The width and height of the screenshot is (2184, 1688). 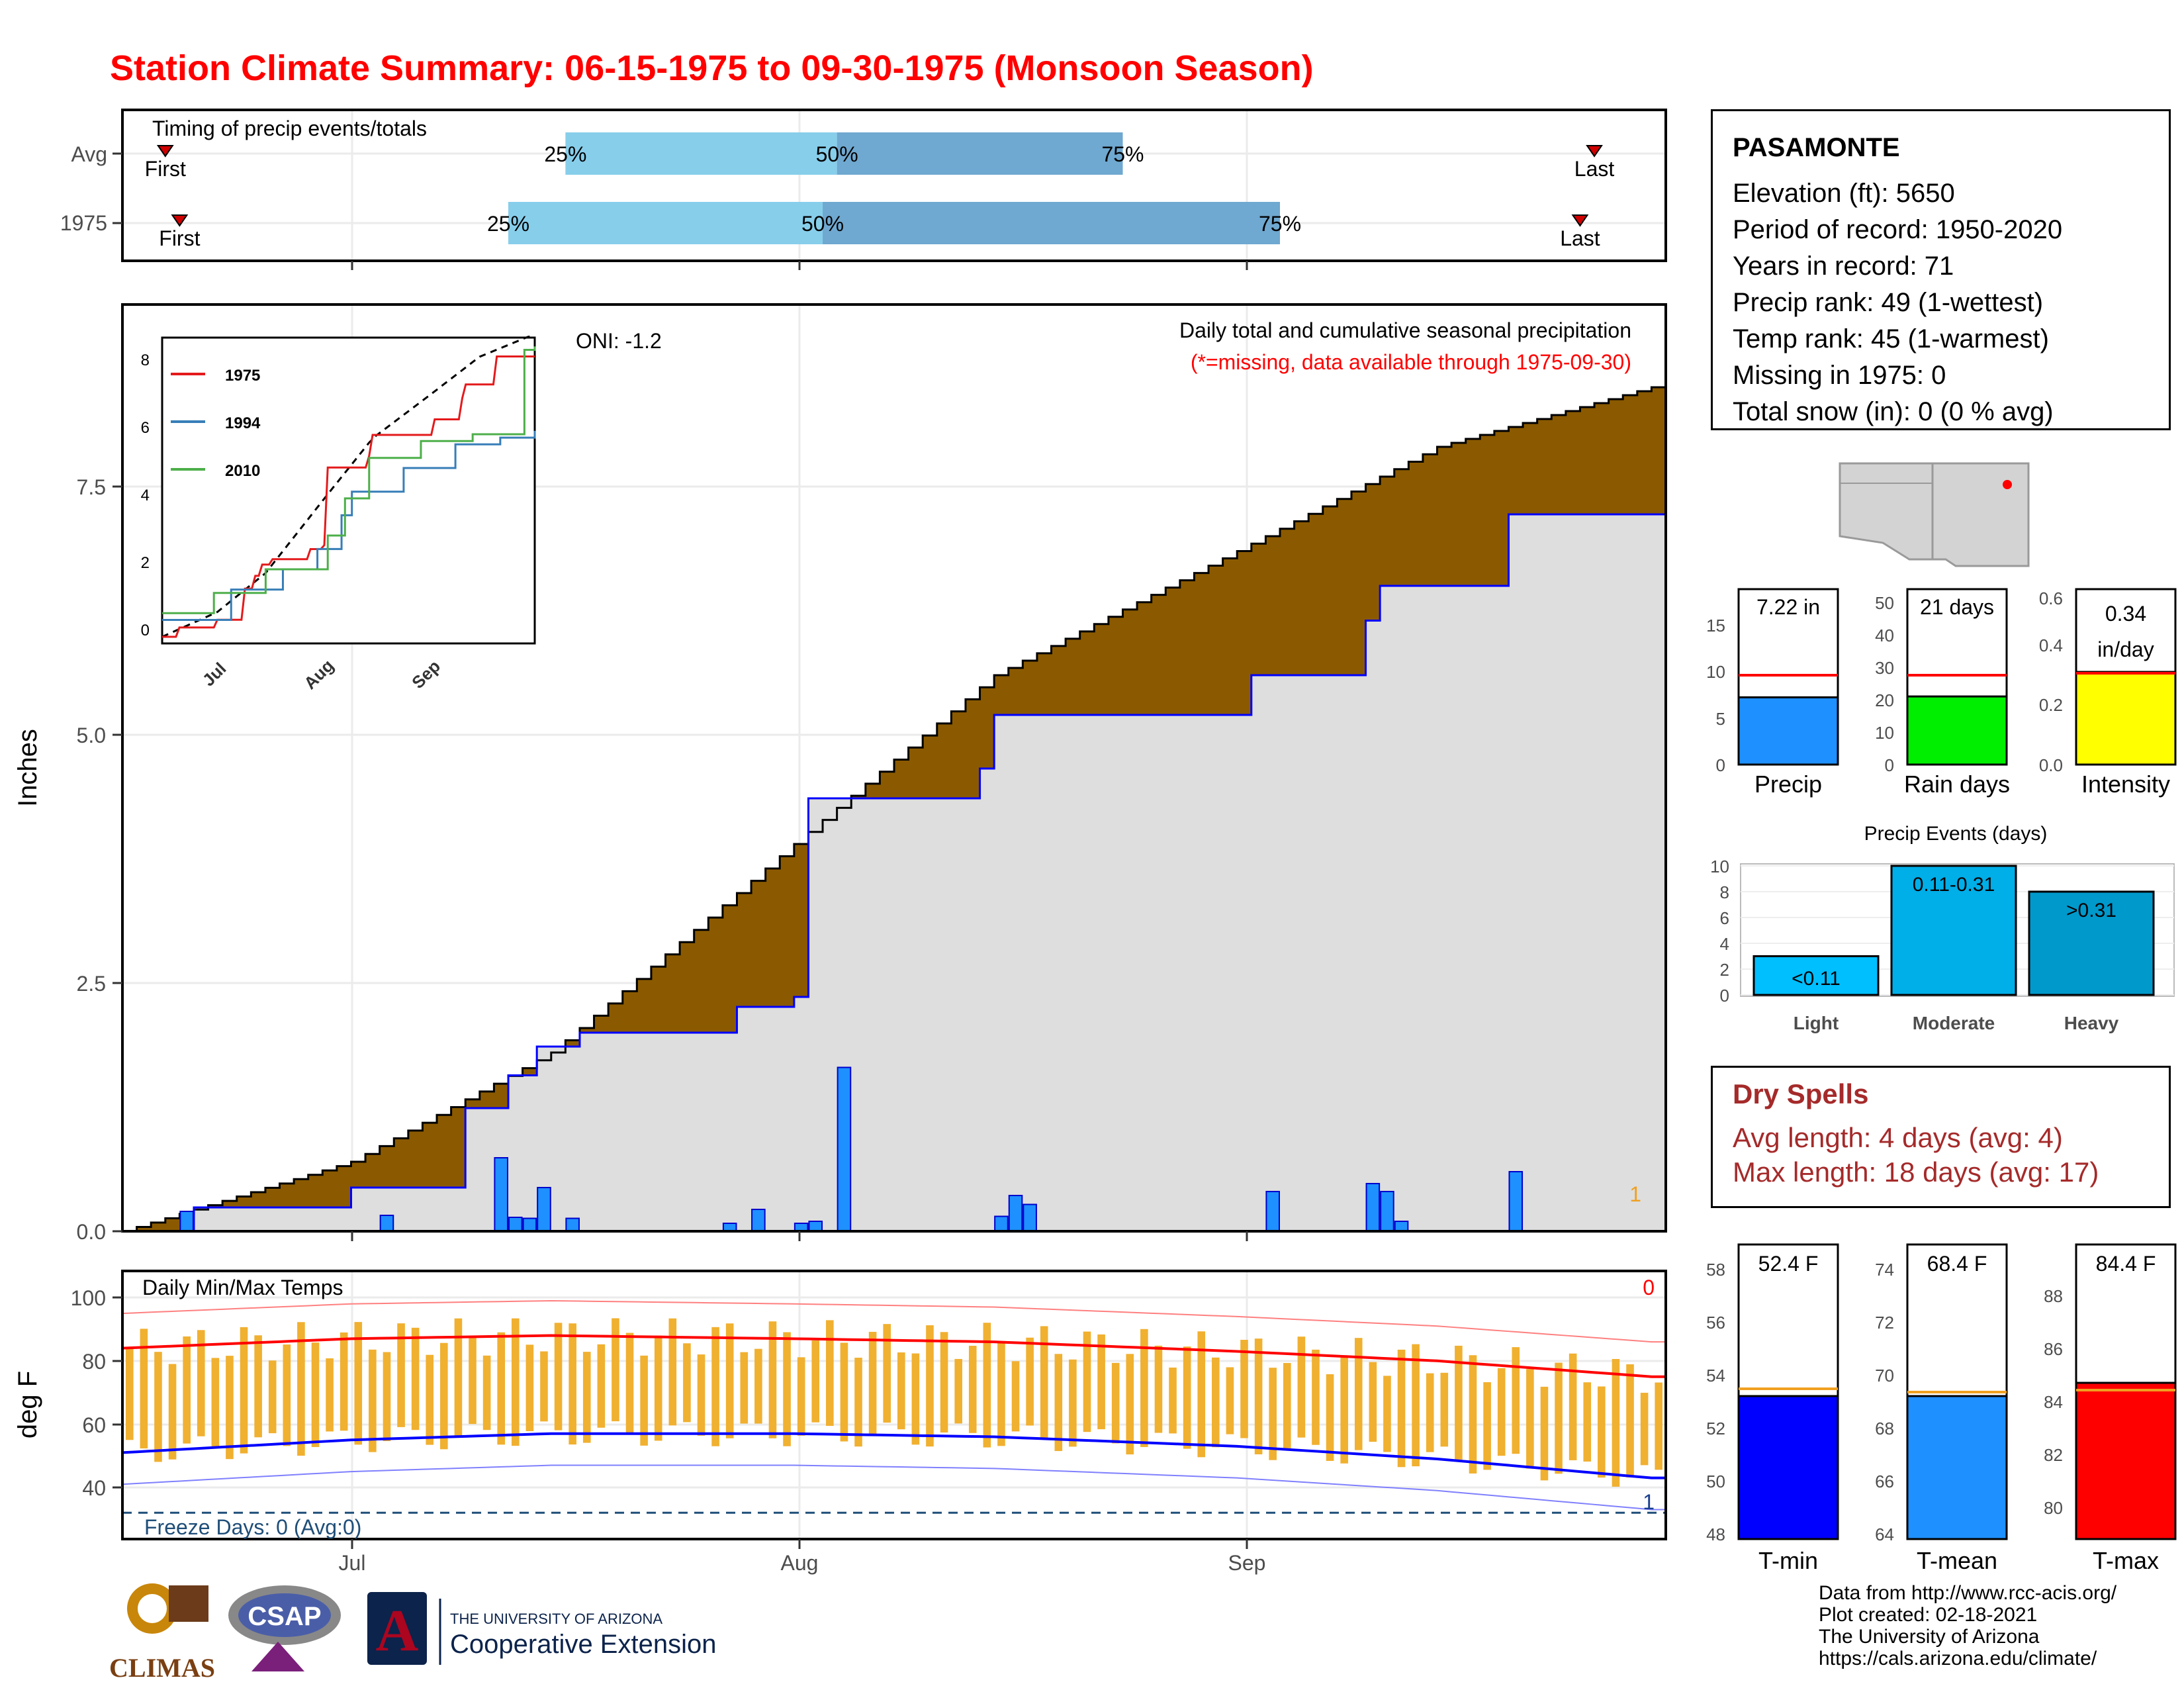 What do you see at coordinates (1720, 866) in the screenshot?
I see `events-ytick: 10` at bounding box center [1720, 866].